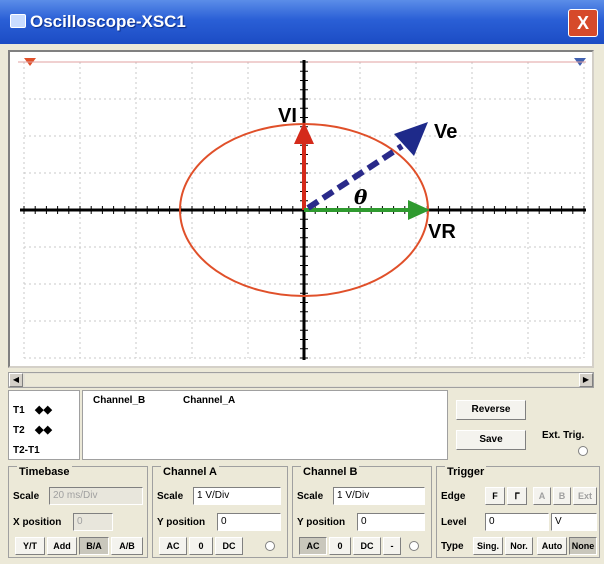 The image size is (604, 564). Describe the element at coordinates (361, 197) in the screenshot. I see `theta-label: θ` at that location.